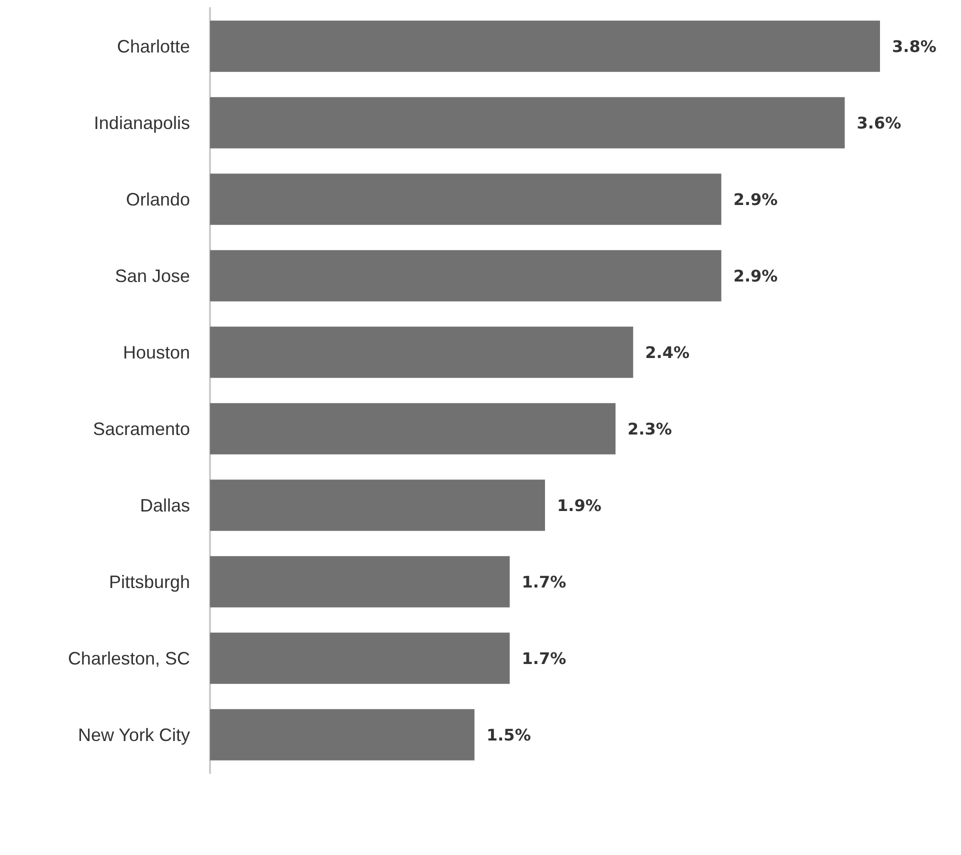  Describe the element at coordinates (914, 46) in the screenshot. I see `data-label: 3.8%` at that location.